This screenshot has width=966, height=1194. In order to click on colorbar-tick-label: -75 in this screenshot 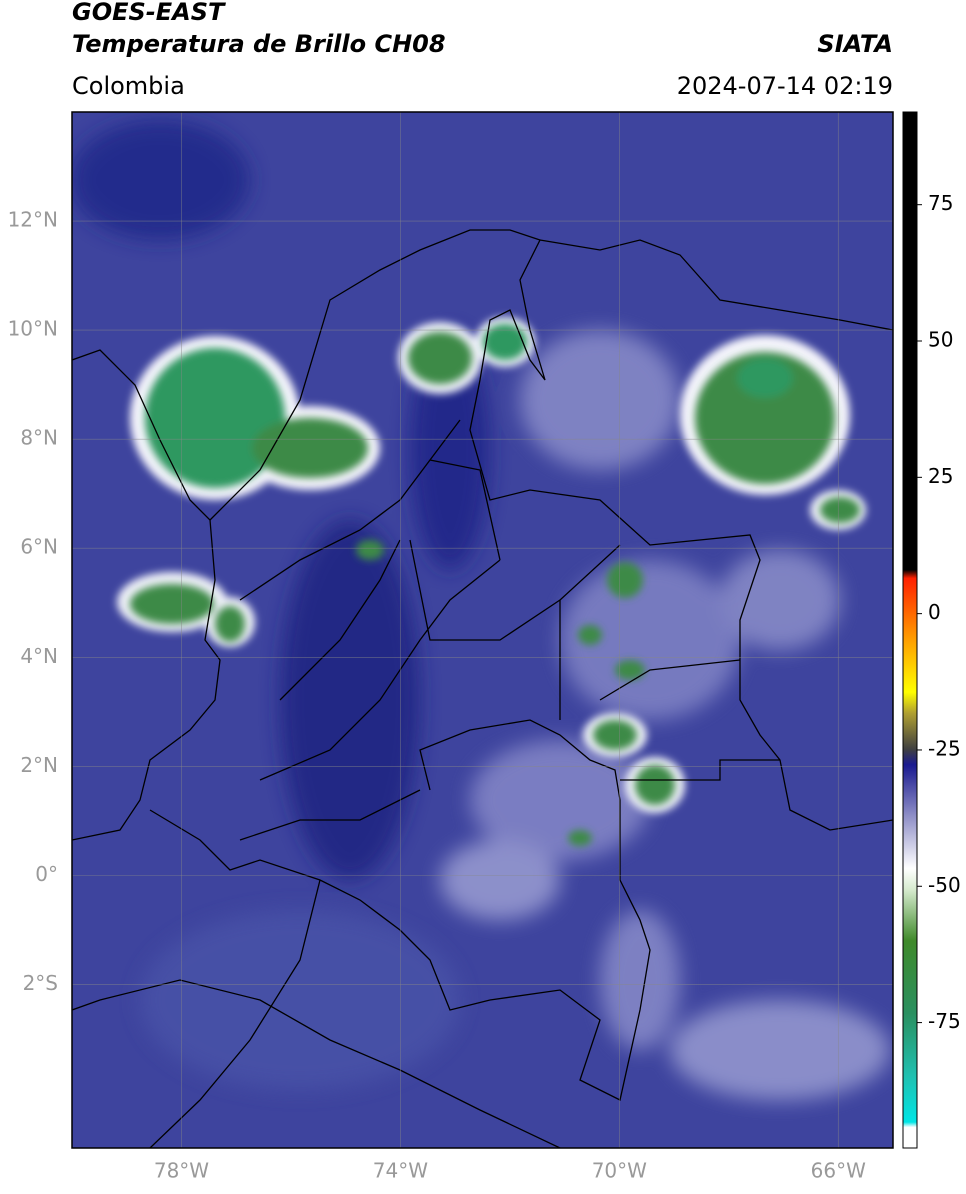, I will do `click(944, 1021)`.